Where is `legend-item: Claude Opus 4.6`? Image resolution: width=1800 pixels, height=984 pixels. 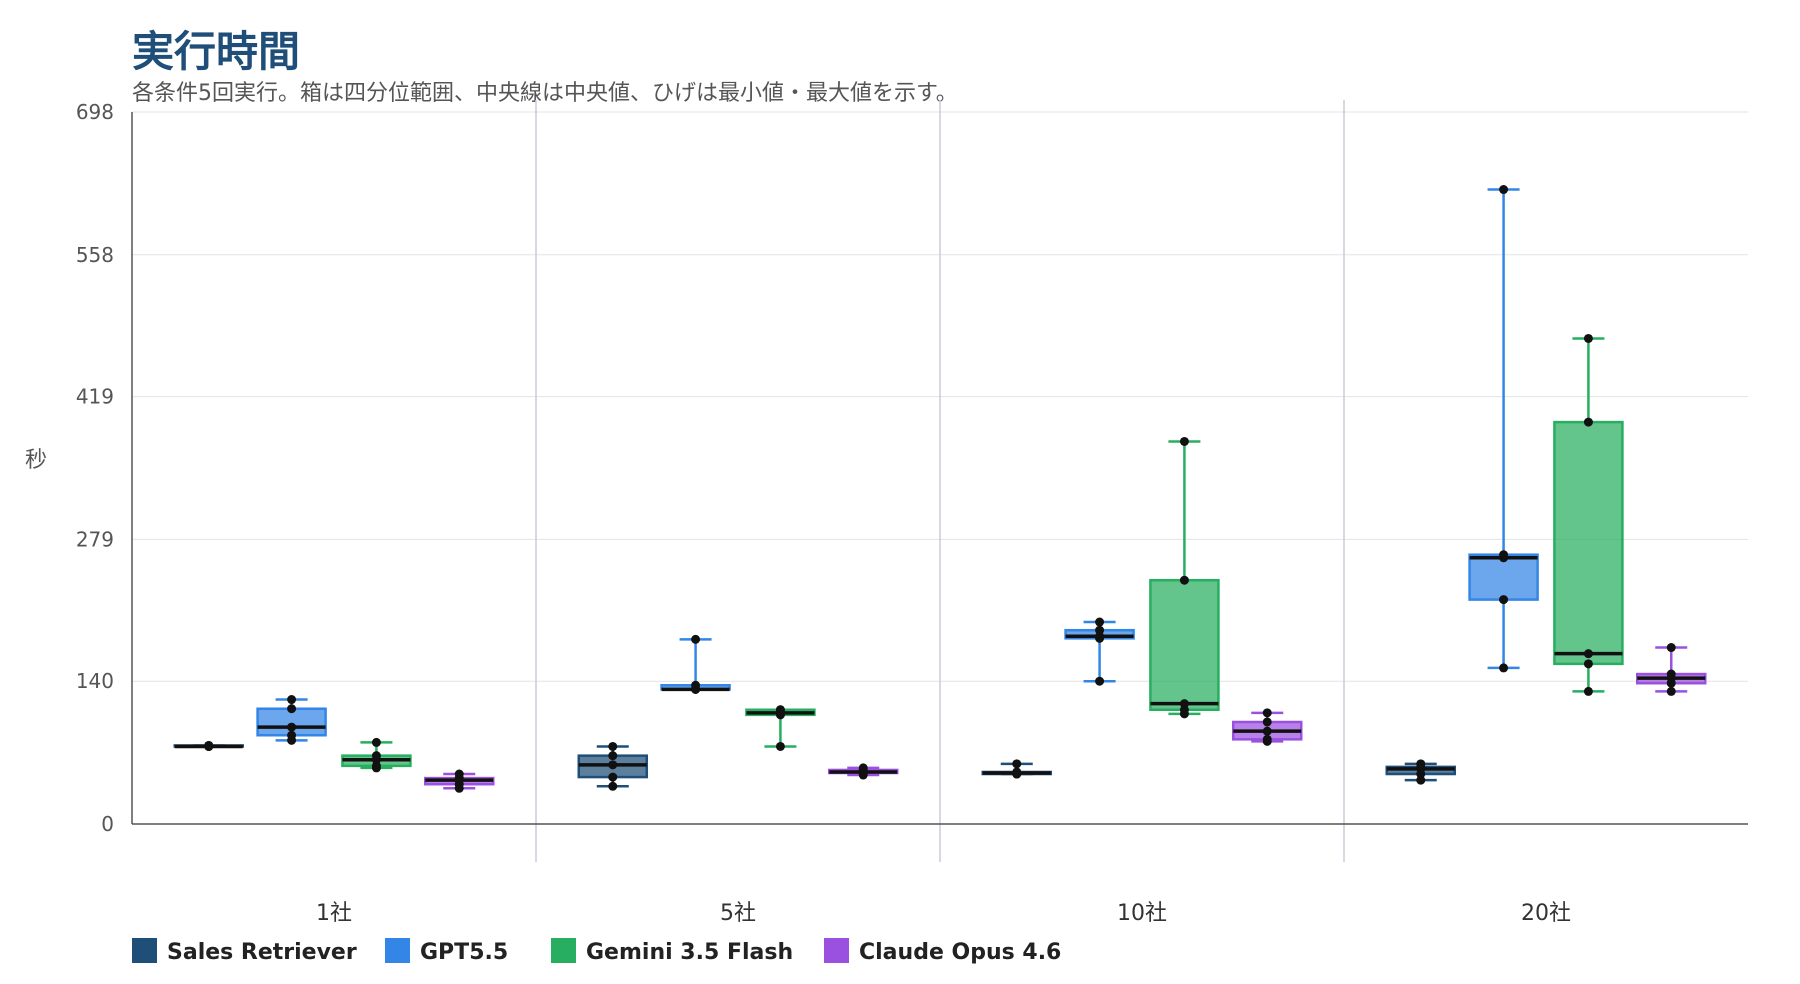
legend-item: Claude Opus 4.6 is located at coordinates (942, 951).